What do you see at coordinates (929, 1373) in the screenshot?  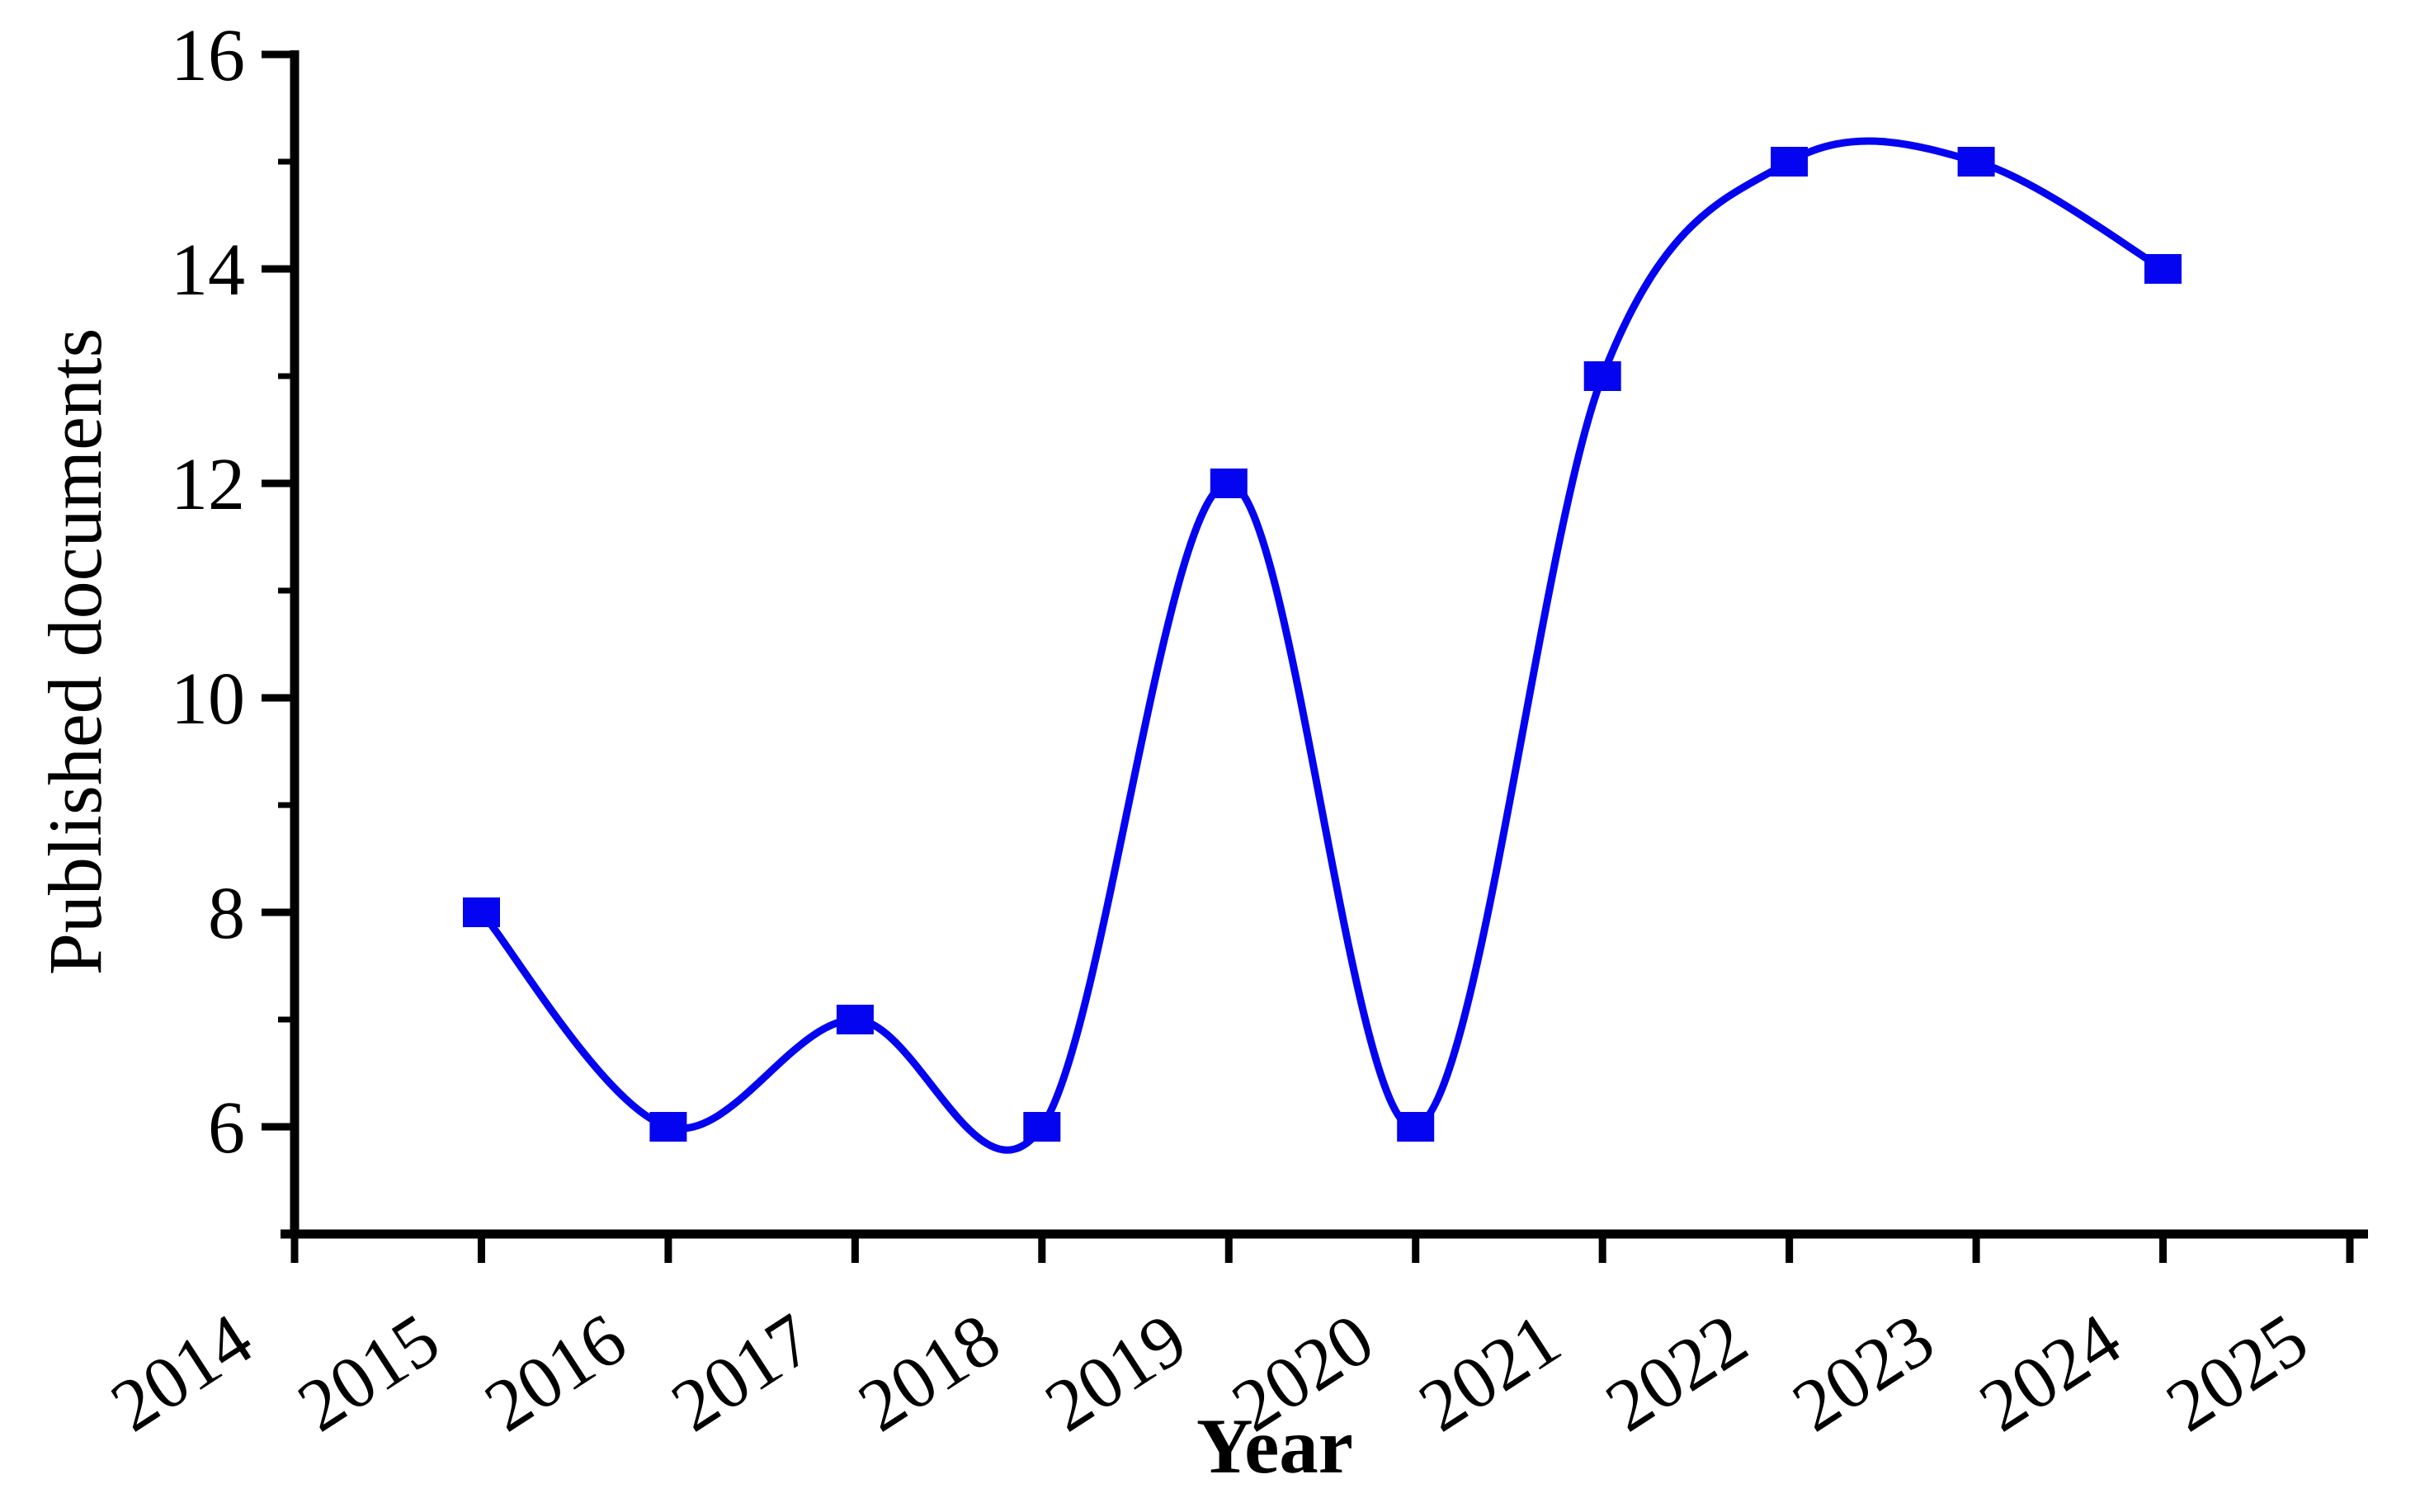 I see `x-tick-label: 2018` at bounding box center [929, 1373].